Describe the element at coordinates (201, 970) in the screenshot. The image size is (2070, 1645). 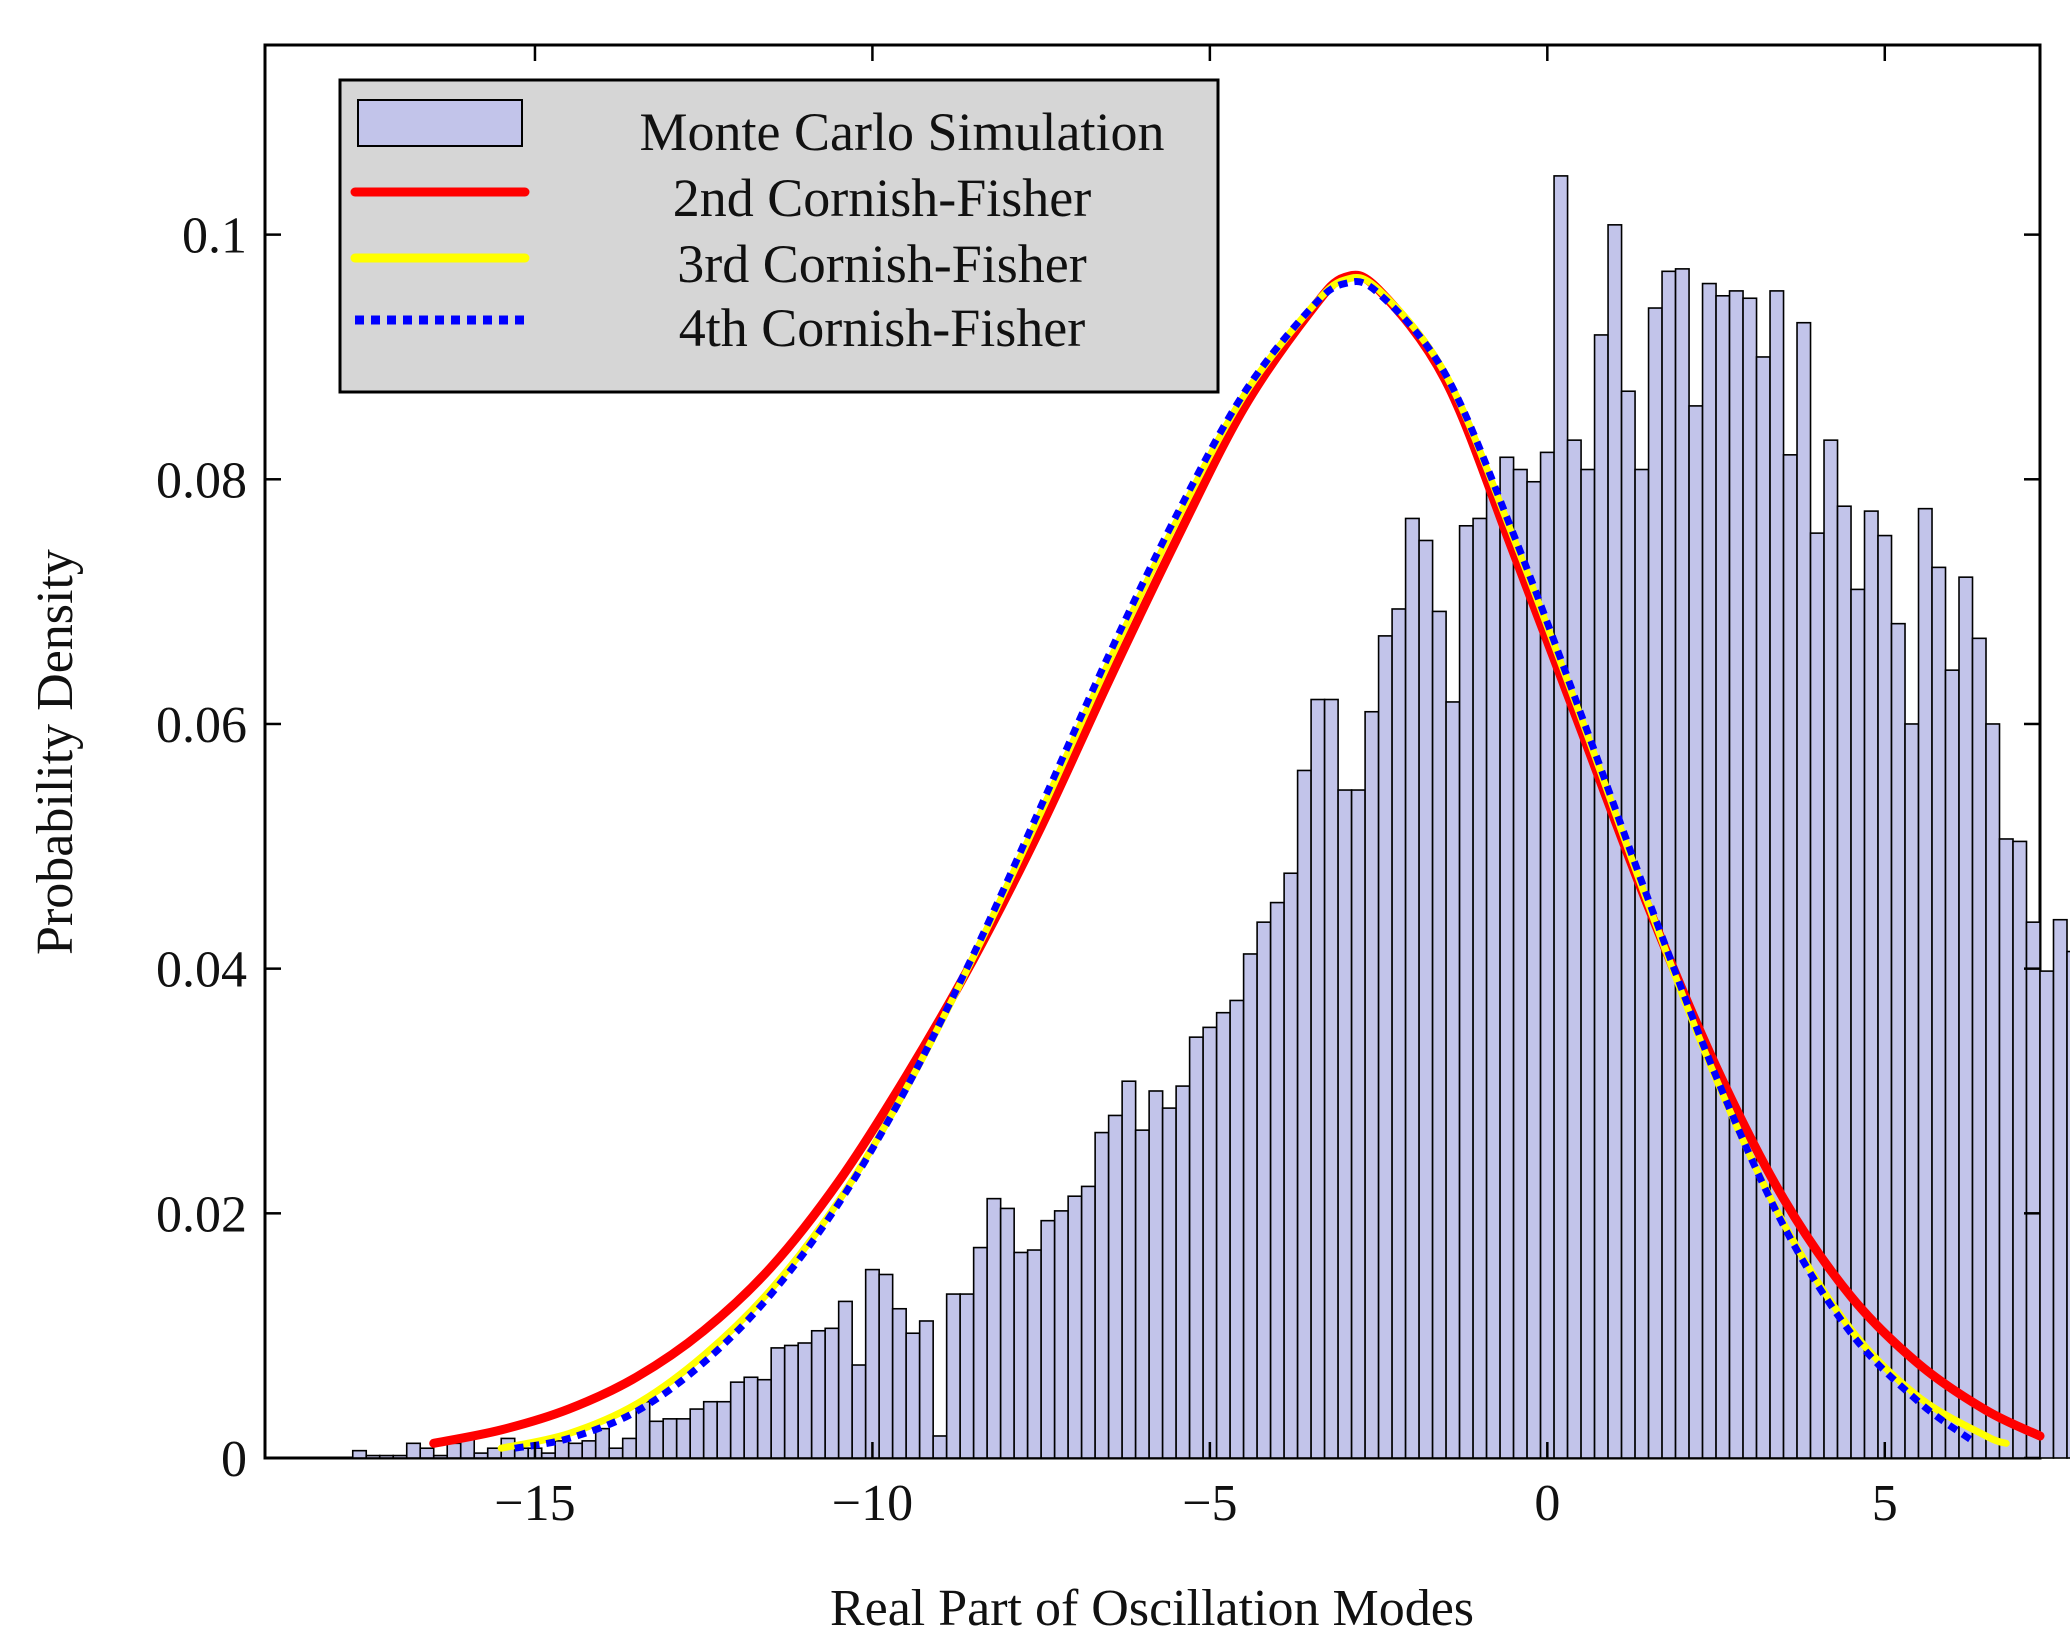
I see `y-tick-label: 0.04` at that location.